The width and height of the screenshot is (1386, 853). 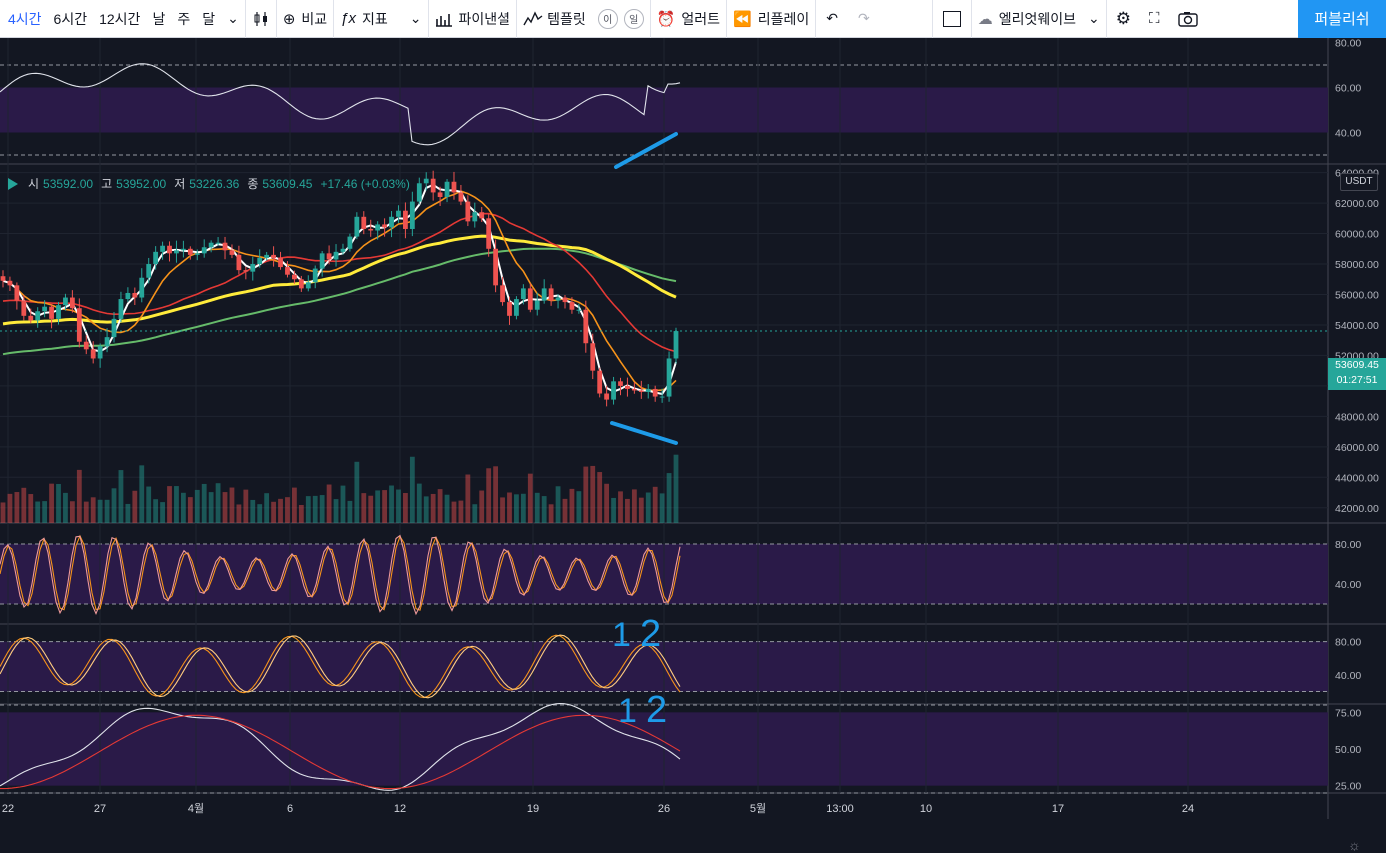 What do you see at coordinates (533, 809) in the screenshot?
I see `date-axis-label: 19` at bounding box center [533, 809].